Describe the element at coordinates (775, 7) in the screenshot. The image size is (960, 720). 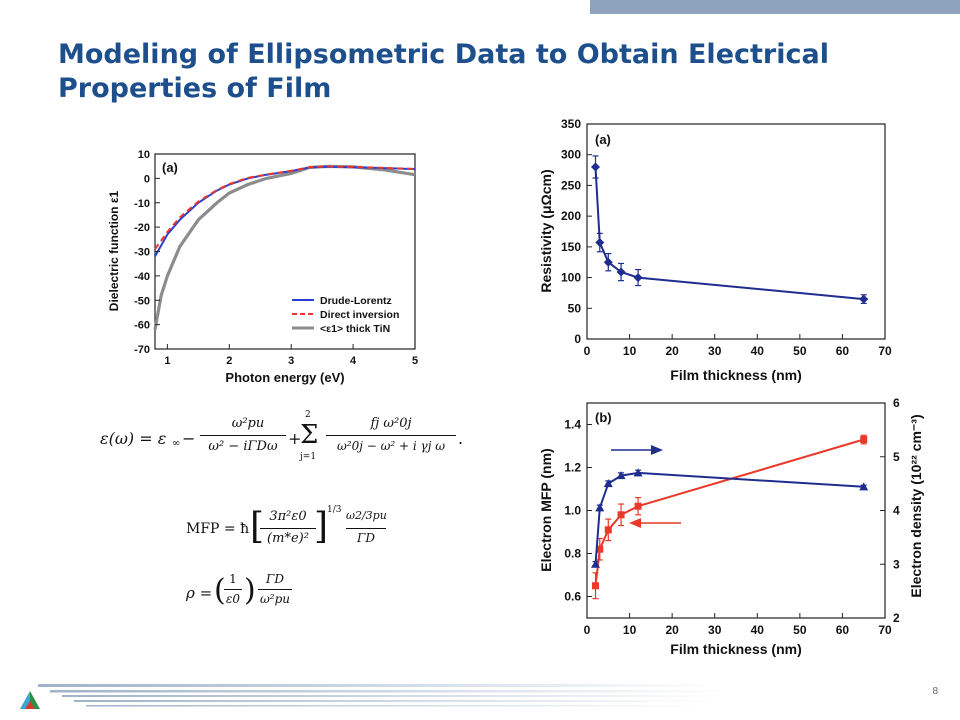
I see `top-accent-band` at that location.